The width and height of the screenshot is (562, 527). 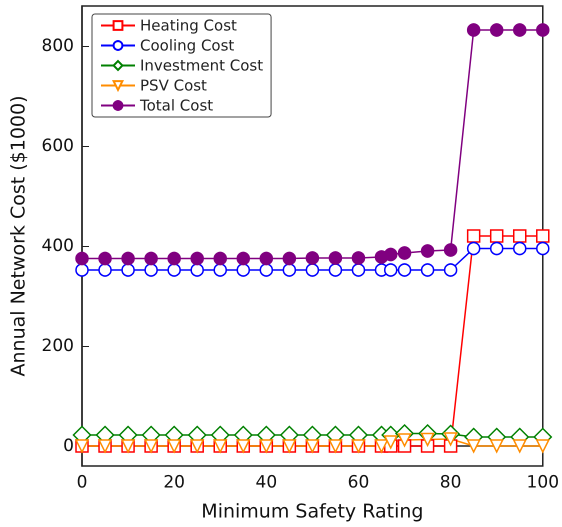 I want to click on x-tick-label: 60, so click(x=359, y=482).